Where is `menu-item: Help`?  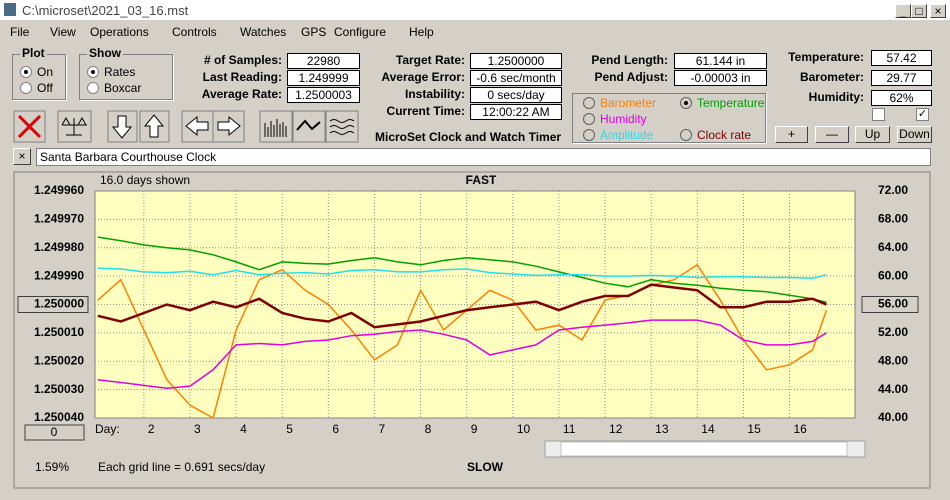 menu-item: Help is located at coordinates (421, 32).